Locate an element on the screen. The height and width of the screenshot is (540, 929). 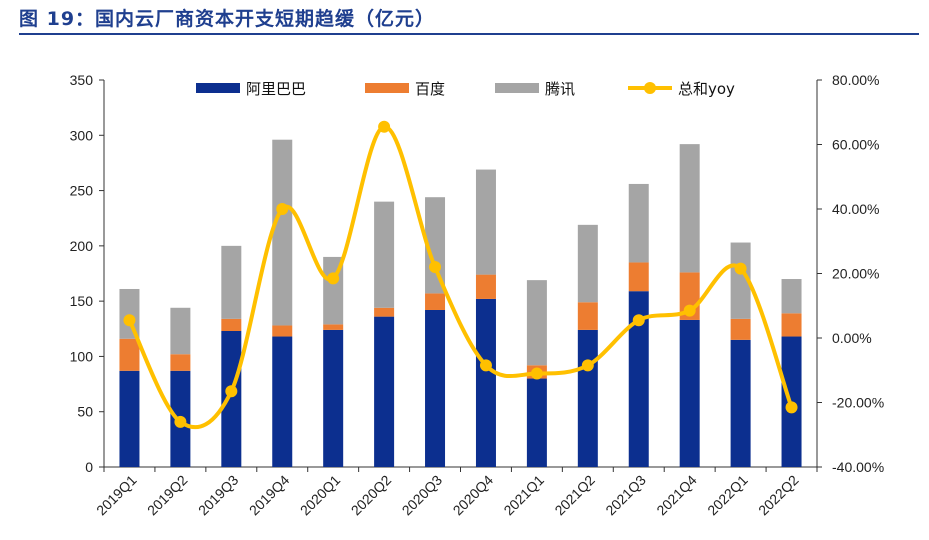
figure-header: 图 19：国内云厂商资本开支短期趋缓（亿元） is located at coordinates (464, 17).